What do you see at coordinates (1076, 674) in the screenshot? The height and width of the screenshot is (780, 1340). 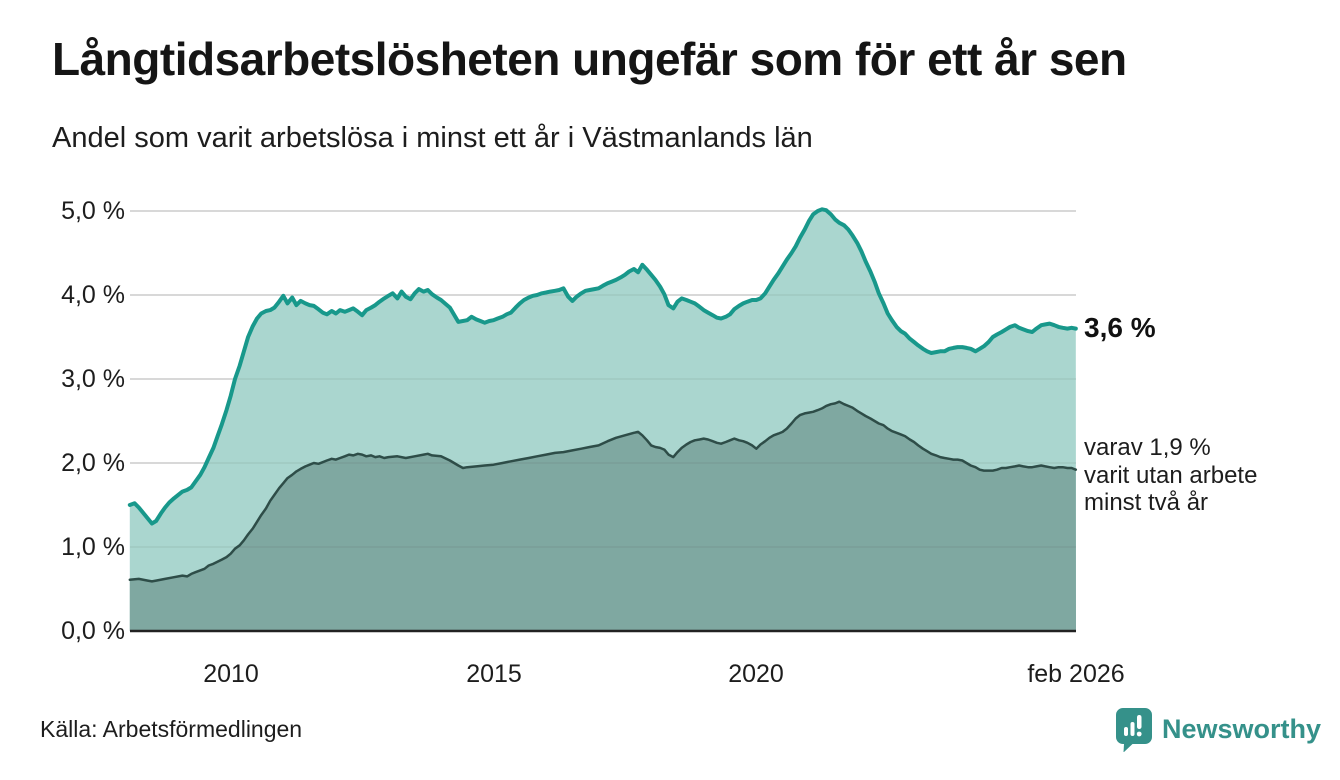 I see `x-axis-label: feb 2026` at bounding box center [1076, 674].